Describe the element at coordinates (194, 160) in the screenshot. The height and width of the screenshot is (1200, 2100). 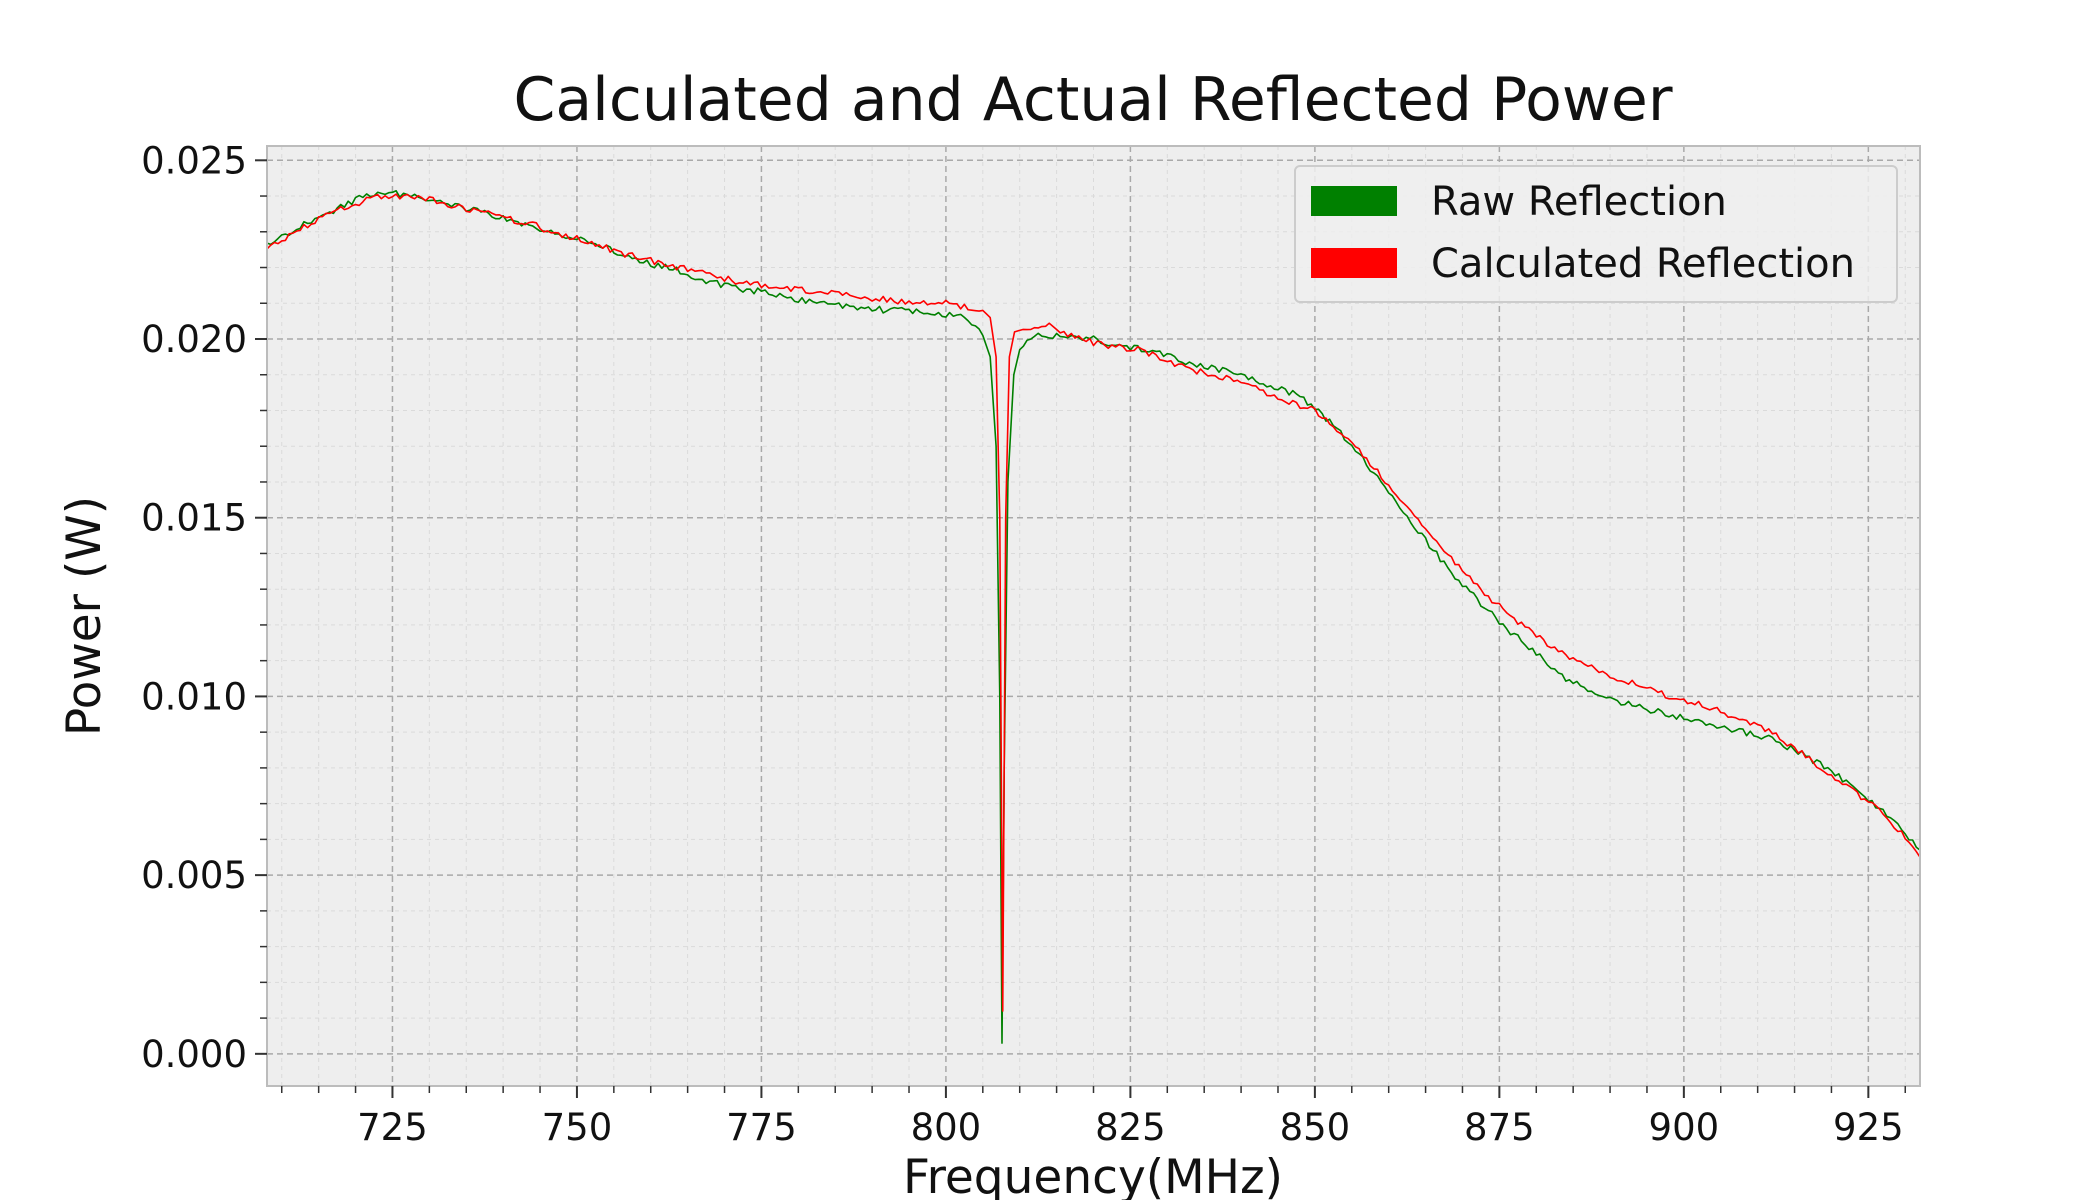
I see `y-tick-label: 0.025` at that location.